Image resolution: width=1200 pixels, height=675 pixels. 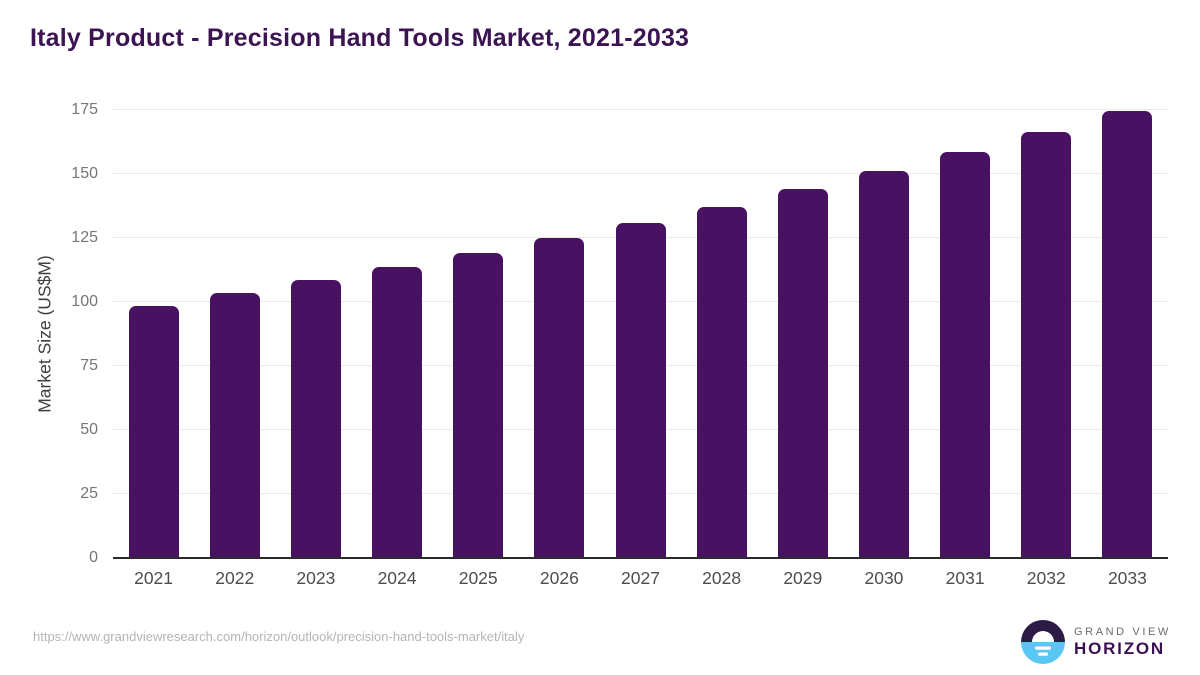 I want to click on bar-2021, so click(x=153, y=432).